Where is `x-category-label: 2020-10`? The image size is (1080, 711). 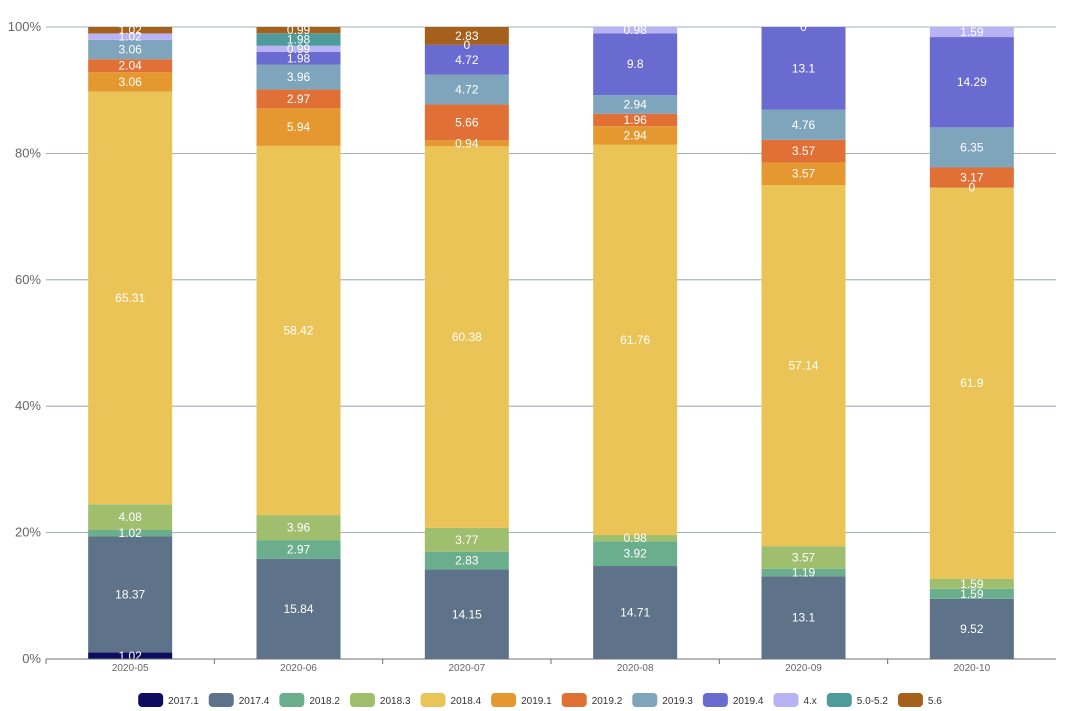 x-category-label: 2020-10 is located at coordinates (971, 668).